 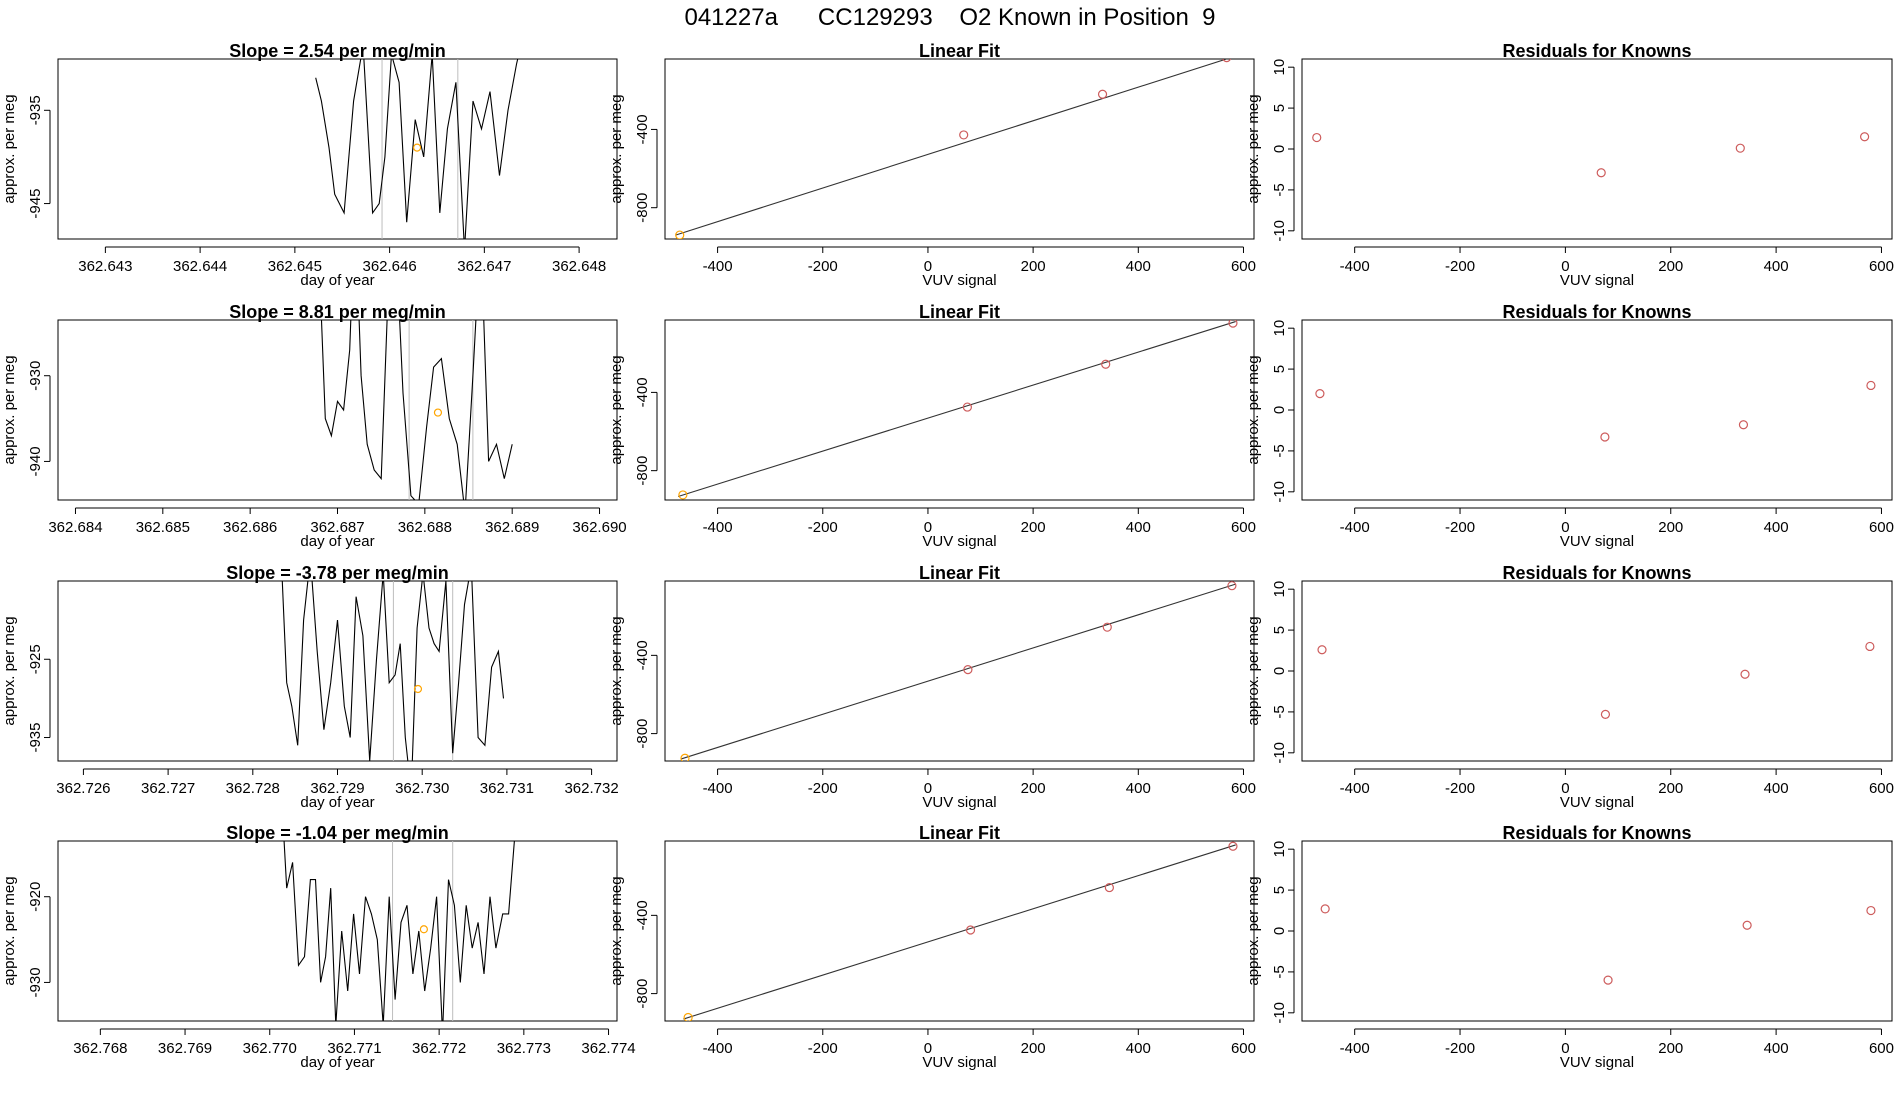 I want to click on panel-title: Slope = -1.04 per meg/min, so click(x=337, y=833).